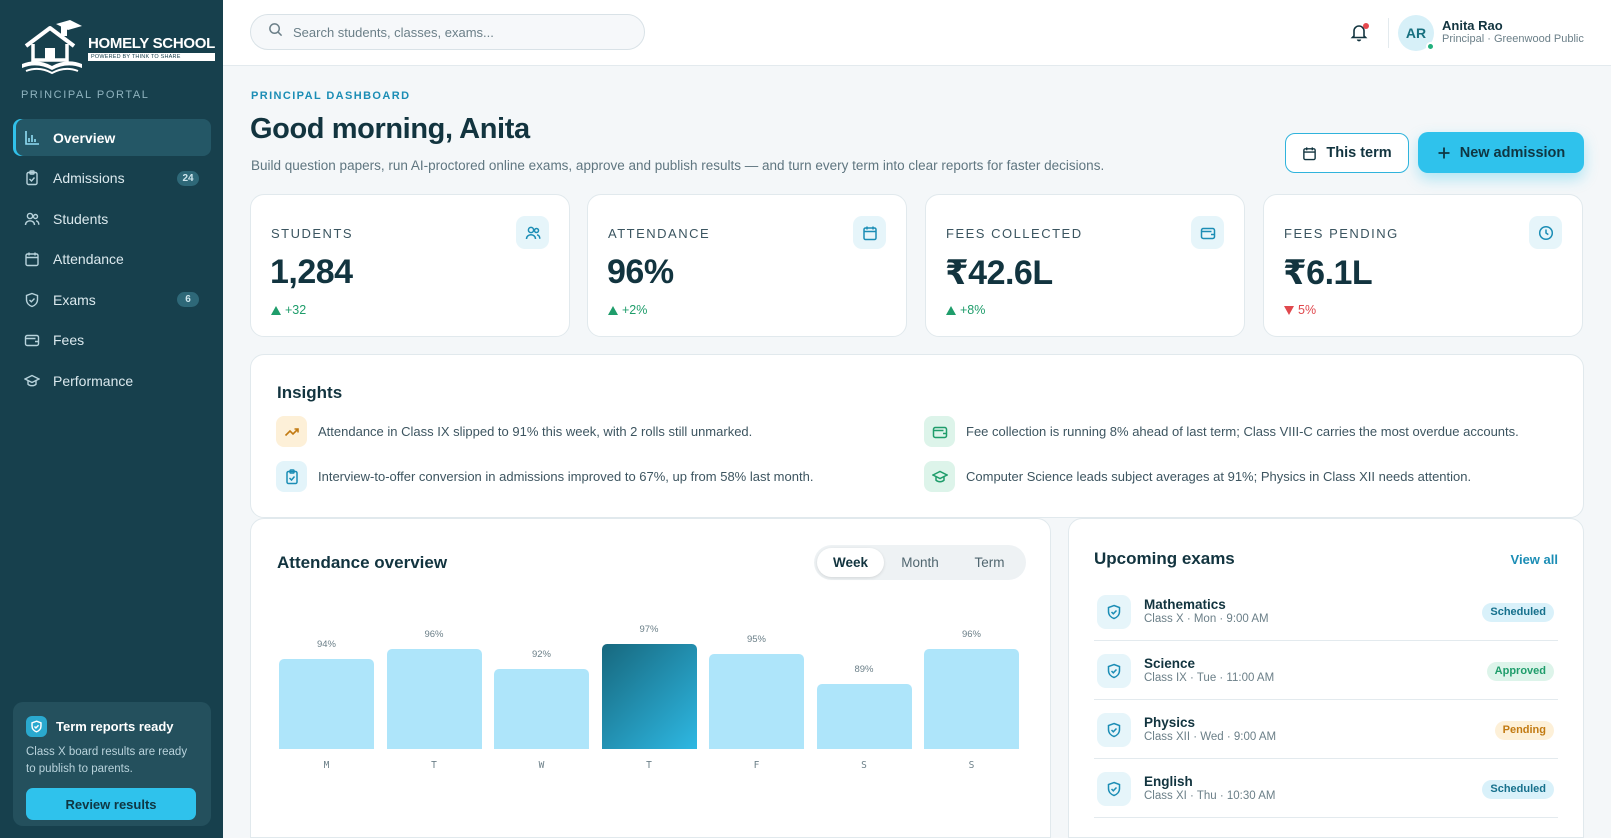 The image size is (1611, 838). Describe the element at coordinates (188, 178) in the screenshot. I see `admissions-count-badge: 24` at that location.